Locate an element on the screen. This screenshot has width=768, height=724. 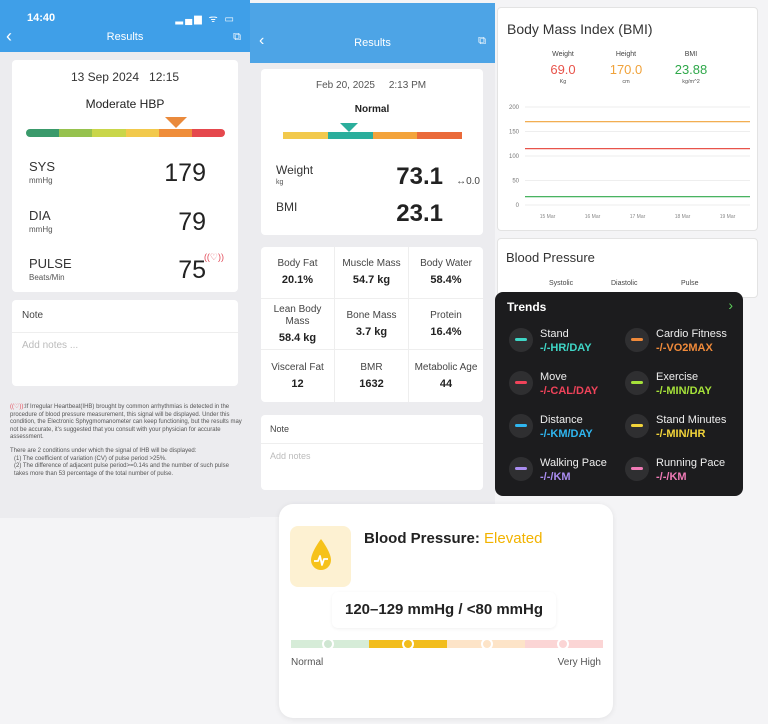
metric-cell: Muscle Mass 54.7 kg is located at coordinates (372, 273).